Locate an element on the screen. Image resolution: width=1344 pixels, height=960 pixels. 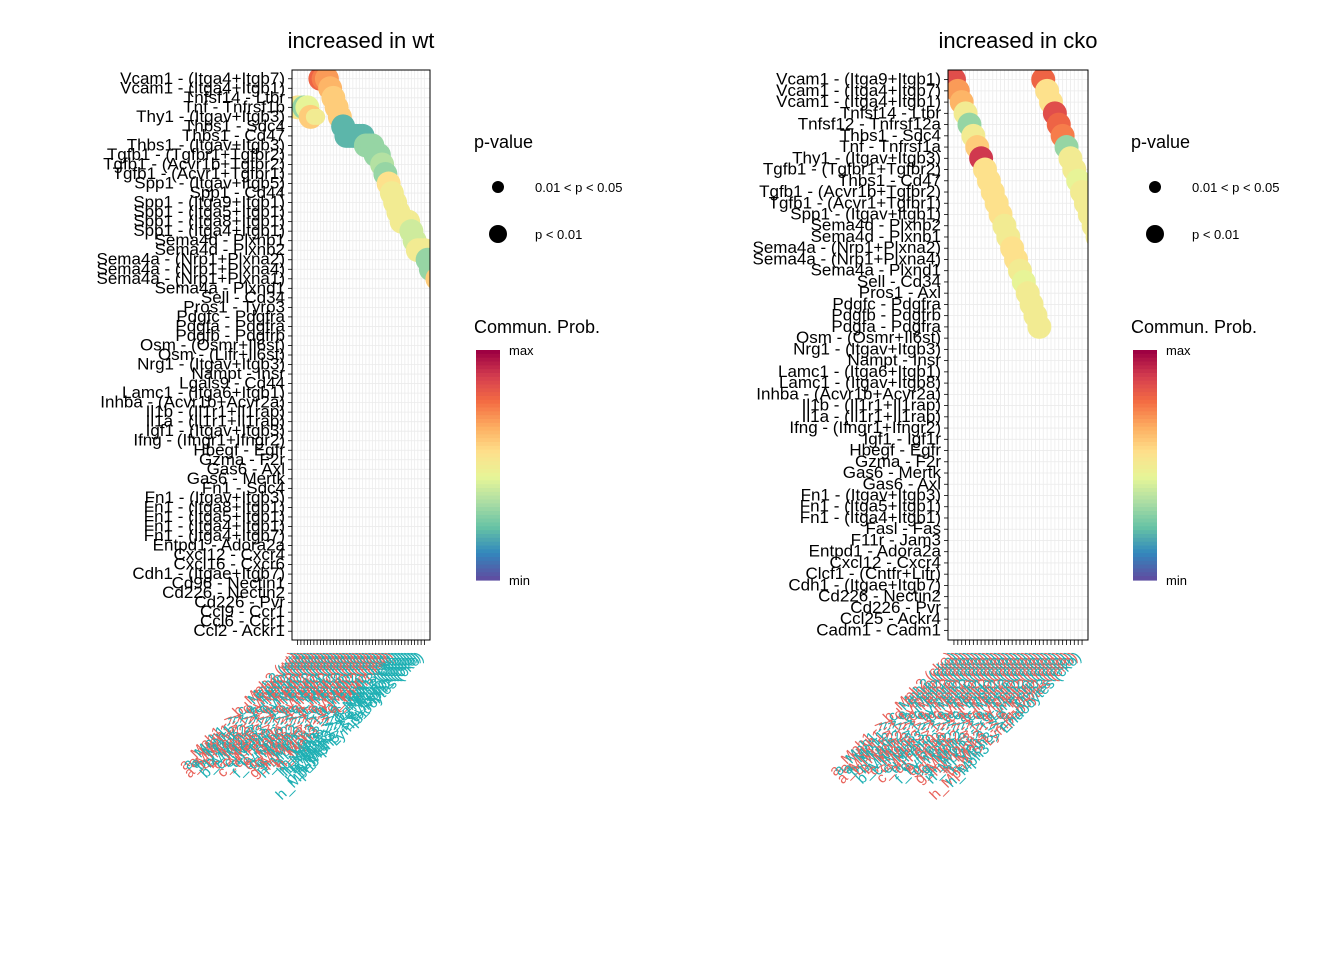
y-tick-label: Il1b - (Il1r1+Il1rap) is located at coordinates (215, 411).